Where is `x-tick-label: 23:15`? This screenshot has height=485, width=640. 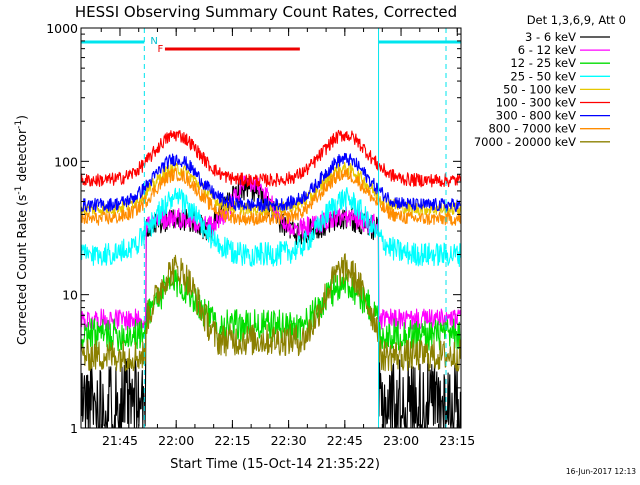 x-tick-label: 23:15 is located at coordinates (457, 440).